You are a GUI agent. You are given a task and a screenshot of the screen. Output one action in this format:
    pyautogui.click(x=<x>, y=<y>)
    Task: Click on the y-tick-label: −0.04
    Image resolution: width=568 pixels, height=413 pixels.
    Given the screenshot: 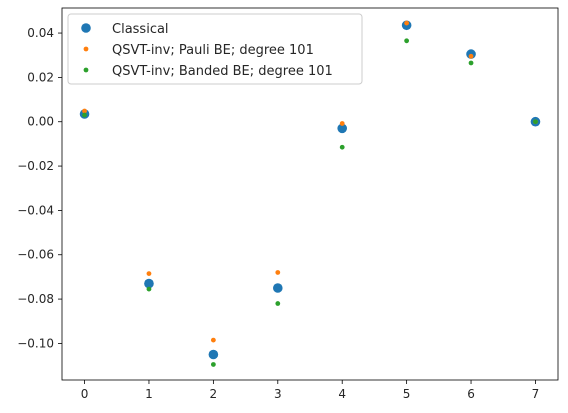 What is the action you would take?
    pyautogui.click(x=35, y=210)
    